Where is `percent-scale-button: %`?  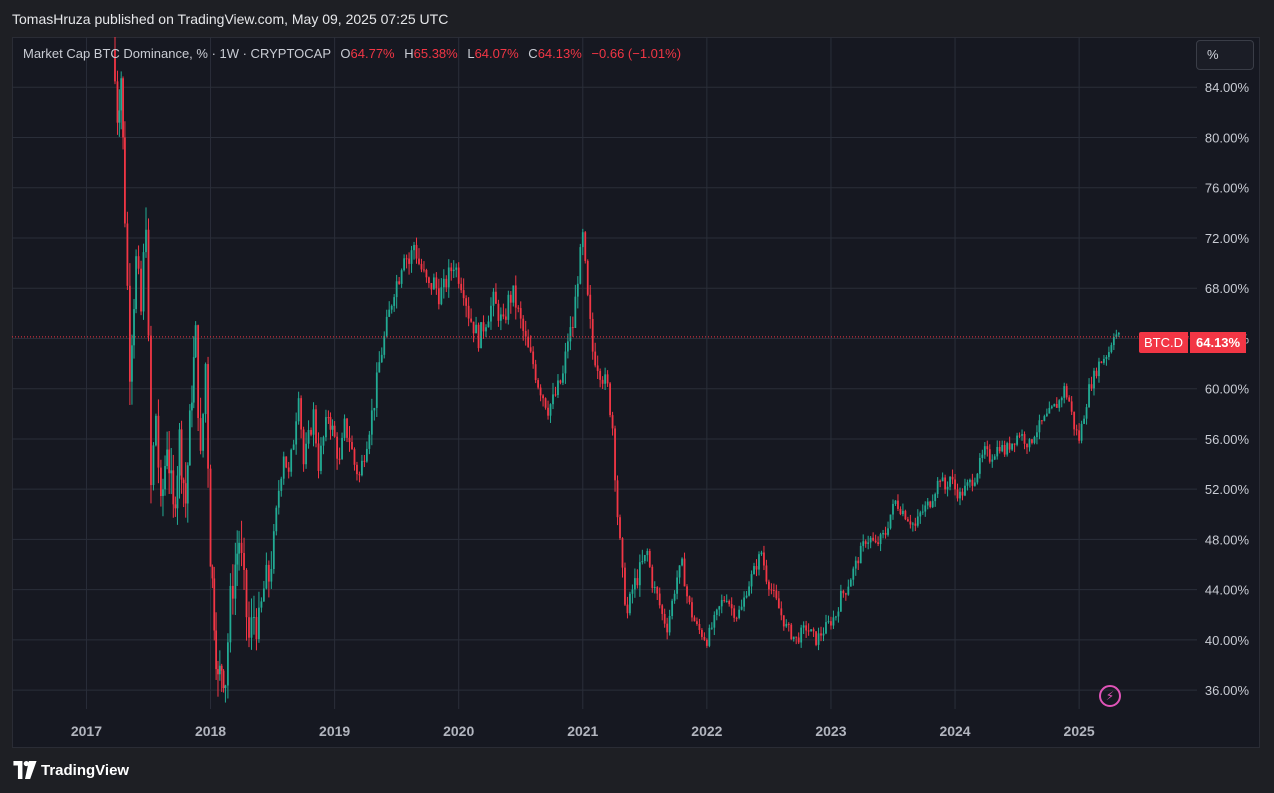 percent-scale-button: % is located at coordinates (1225, 55).